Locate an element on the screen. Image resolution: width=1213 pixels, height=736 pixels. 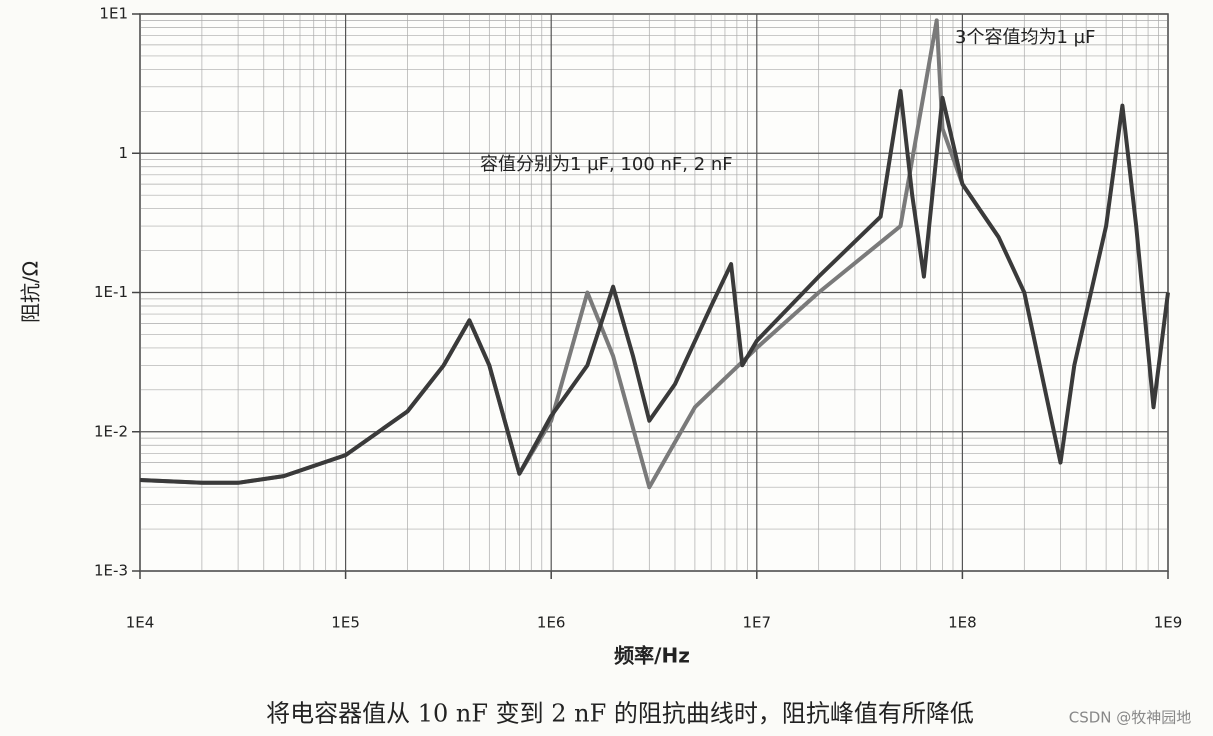
x-tick-label: 1E9 is located at coordinates (1168, 623).